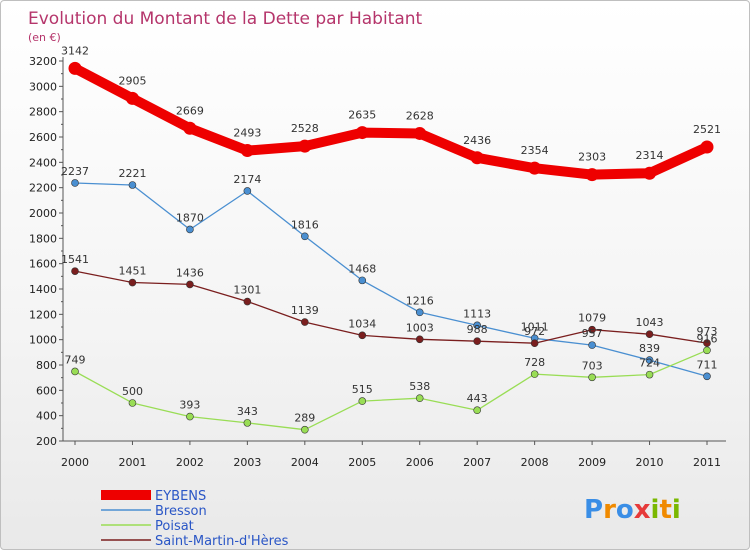 The image size is (750, 551). I want to click on x-tick-label: 2000, so click(75, 462).